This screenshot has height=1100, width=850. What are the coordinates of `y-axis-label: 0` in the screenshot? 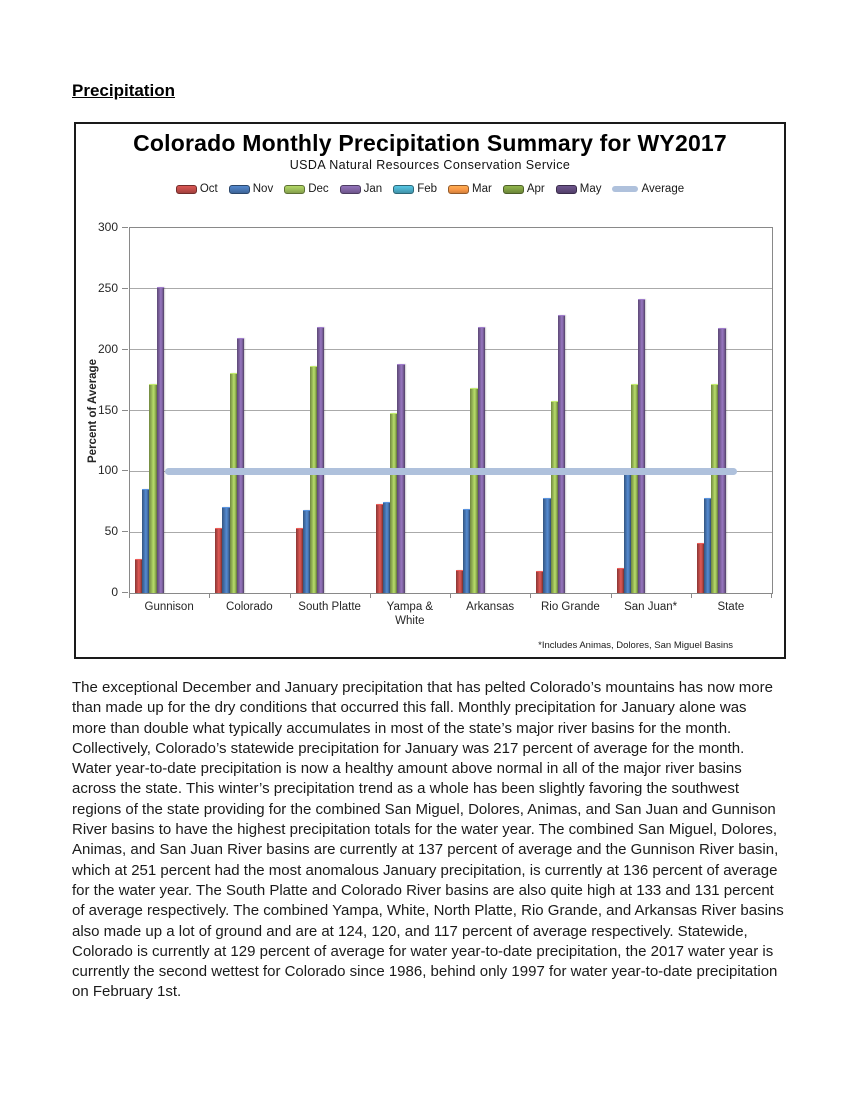 It's located at (114, 592).